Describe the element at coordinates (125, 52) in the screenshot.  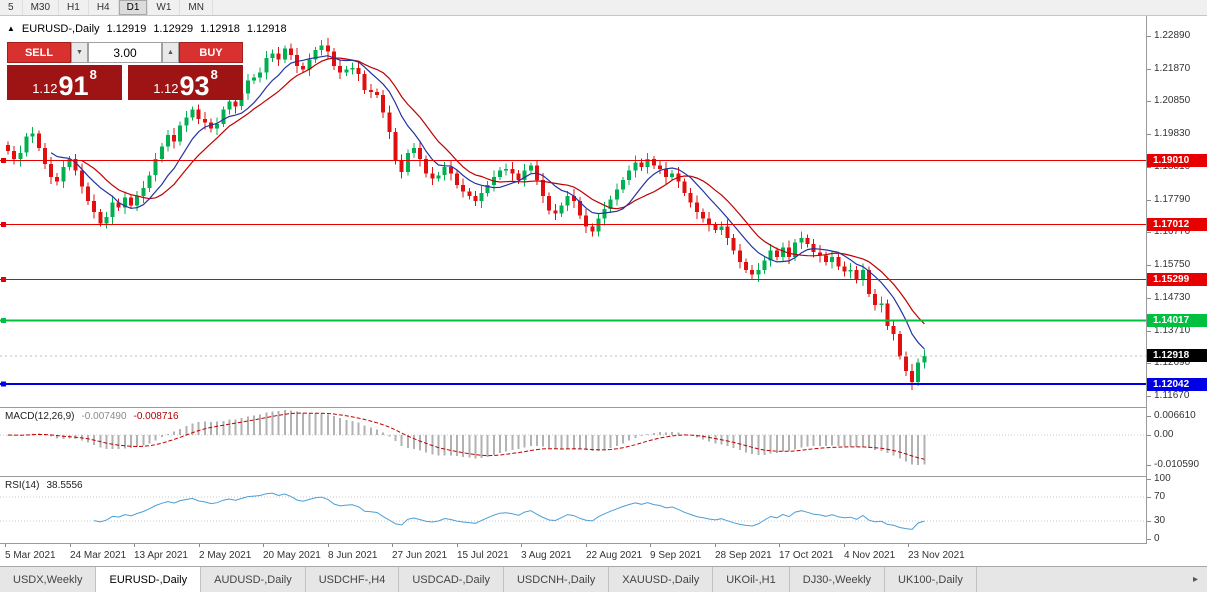
I see `volume-input: 3.00` at that location.